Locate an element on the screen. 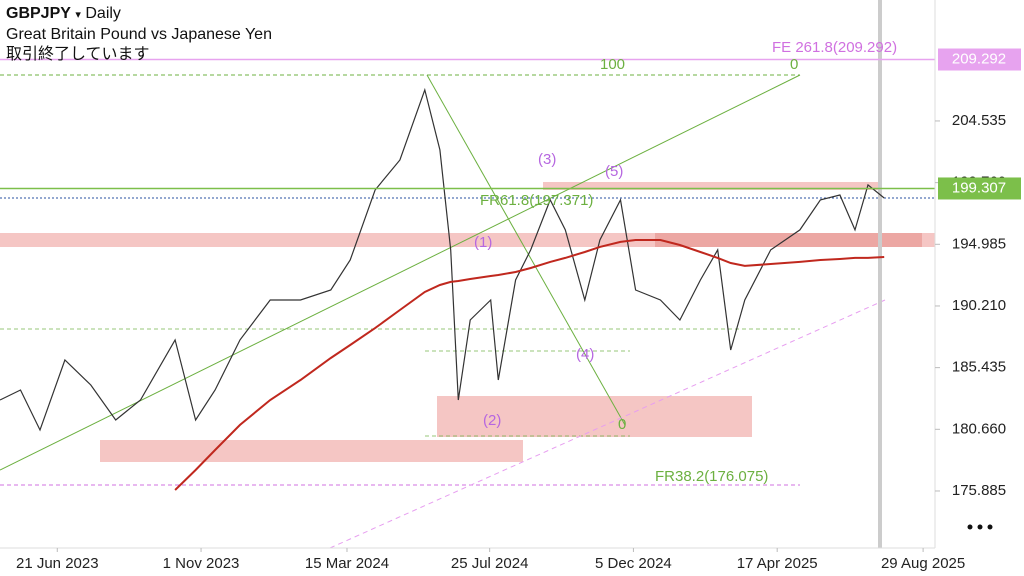  y-tick-label: 194.985 is located at coordinates (979, 243).